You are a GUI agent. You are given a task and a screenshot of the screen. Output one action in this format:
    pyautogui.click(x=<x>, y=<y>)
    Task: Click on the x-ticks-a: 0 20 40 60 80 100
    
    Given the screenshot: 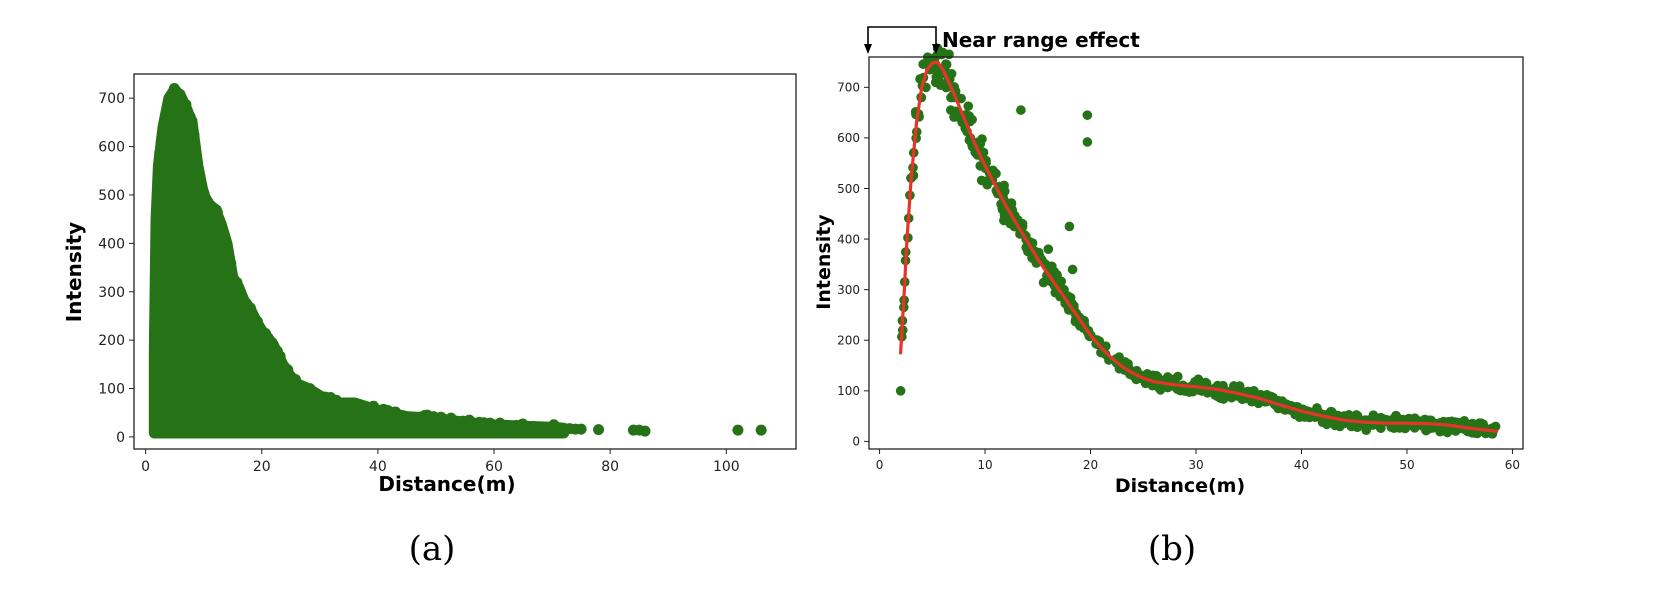 What is the action you would take?
    pyautogui.click(x=440, y=462)
    